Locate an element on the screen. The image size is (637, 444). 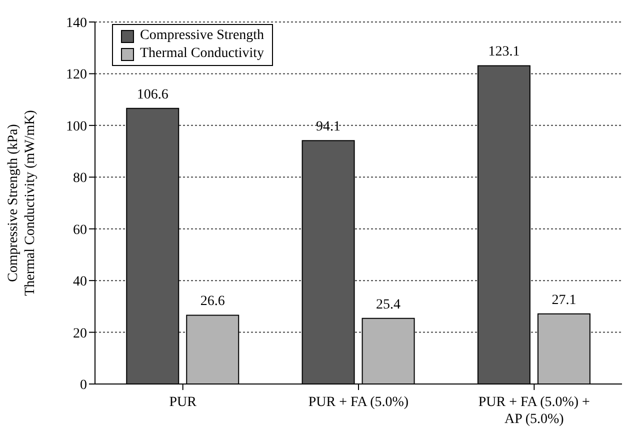
y-tick-label: 100 is located at coordinates (76, 126).